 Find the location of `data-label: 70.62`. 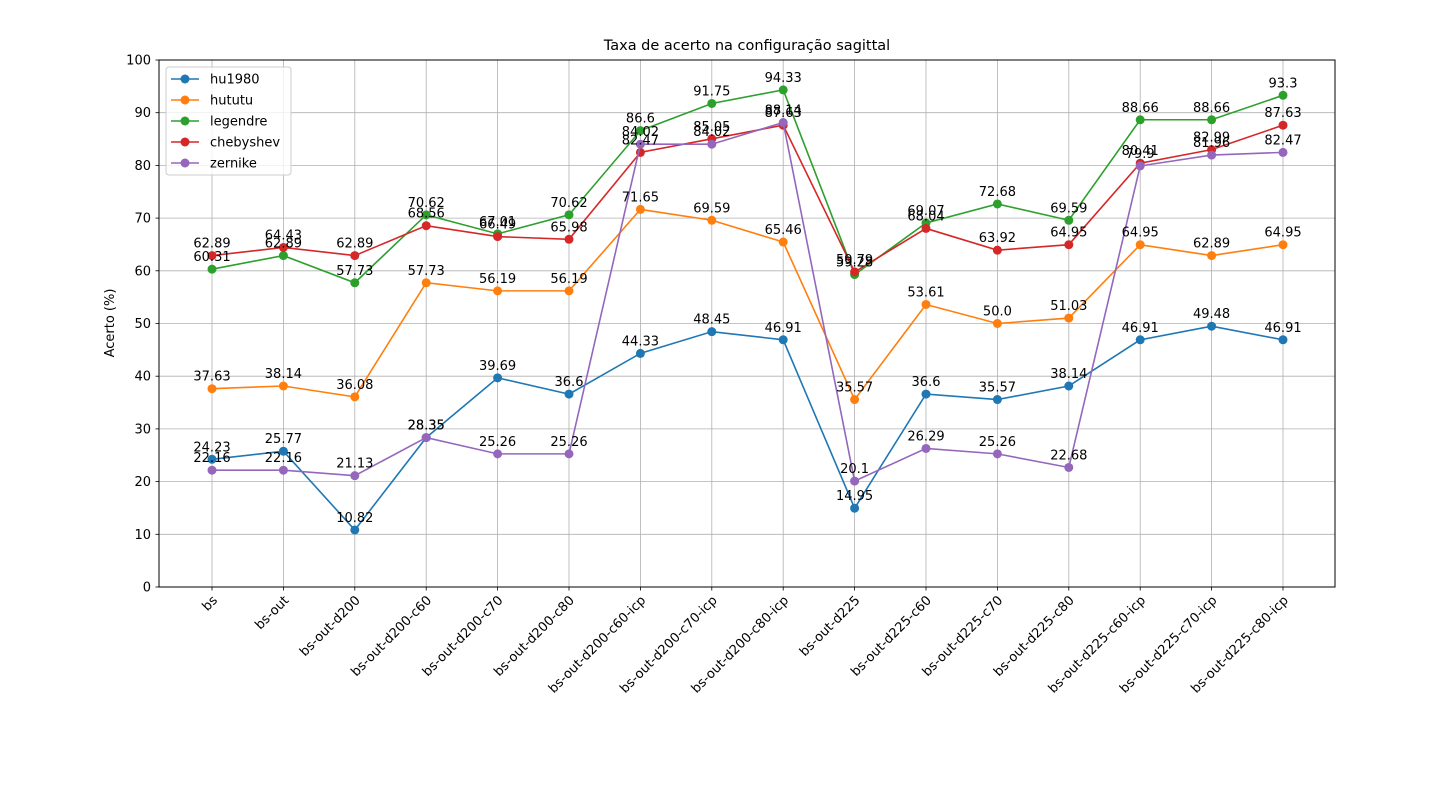

data-label: 70.62 is located at coordinates (568, 203).